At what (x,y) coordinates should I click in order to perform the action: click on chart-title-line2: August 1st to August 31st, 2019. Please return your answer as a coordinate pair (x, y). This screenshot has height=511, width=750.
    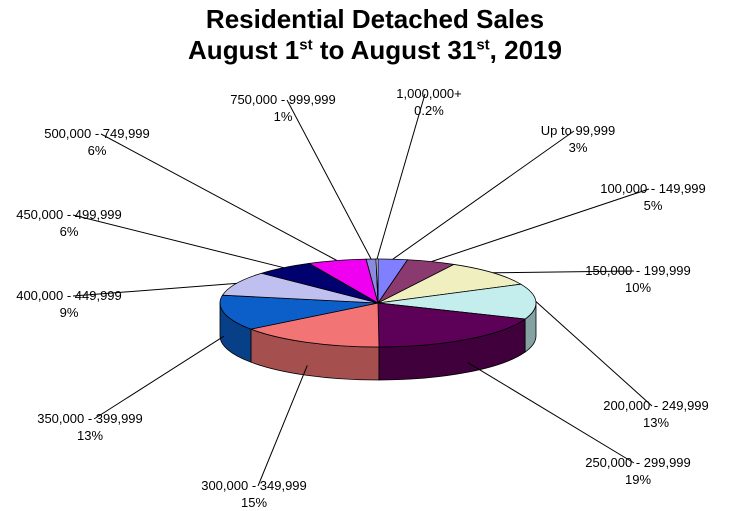
    Looking at the image, I should click on (375, 50).